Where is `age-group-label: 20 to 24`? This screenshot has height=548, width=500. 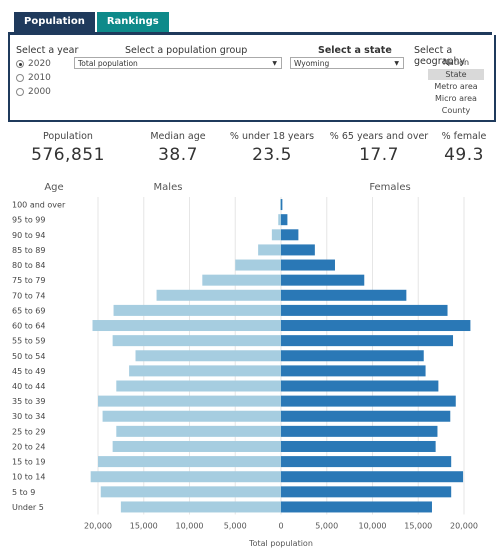
age-group-label: 20 to 24 is located at coordinates (28, 446).